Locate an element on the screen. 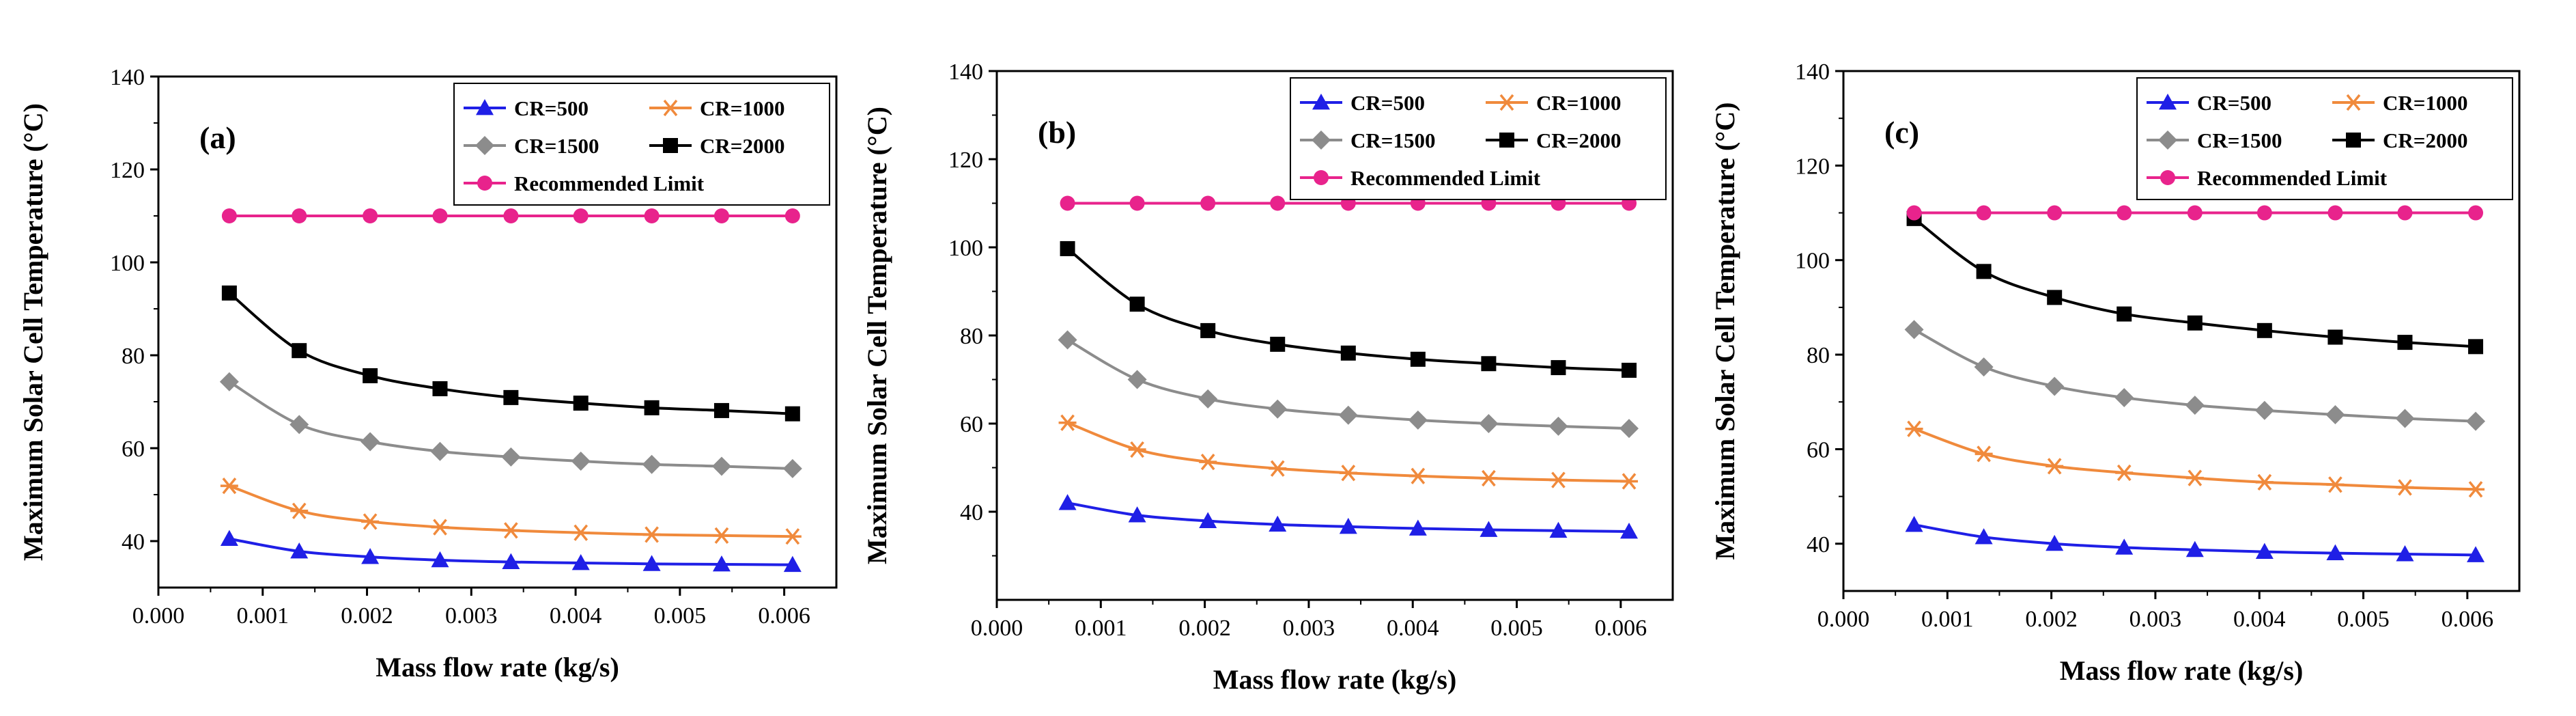 This screenshot has height=716, width=2576. series-recommended-limit is located at coordinates (510, 215).